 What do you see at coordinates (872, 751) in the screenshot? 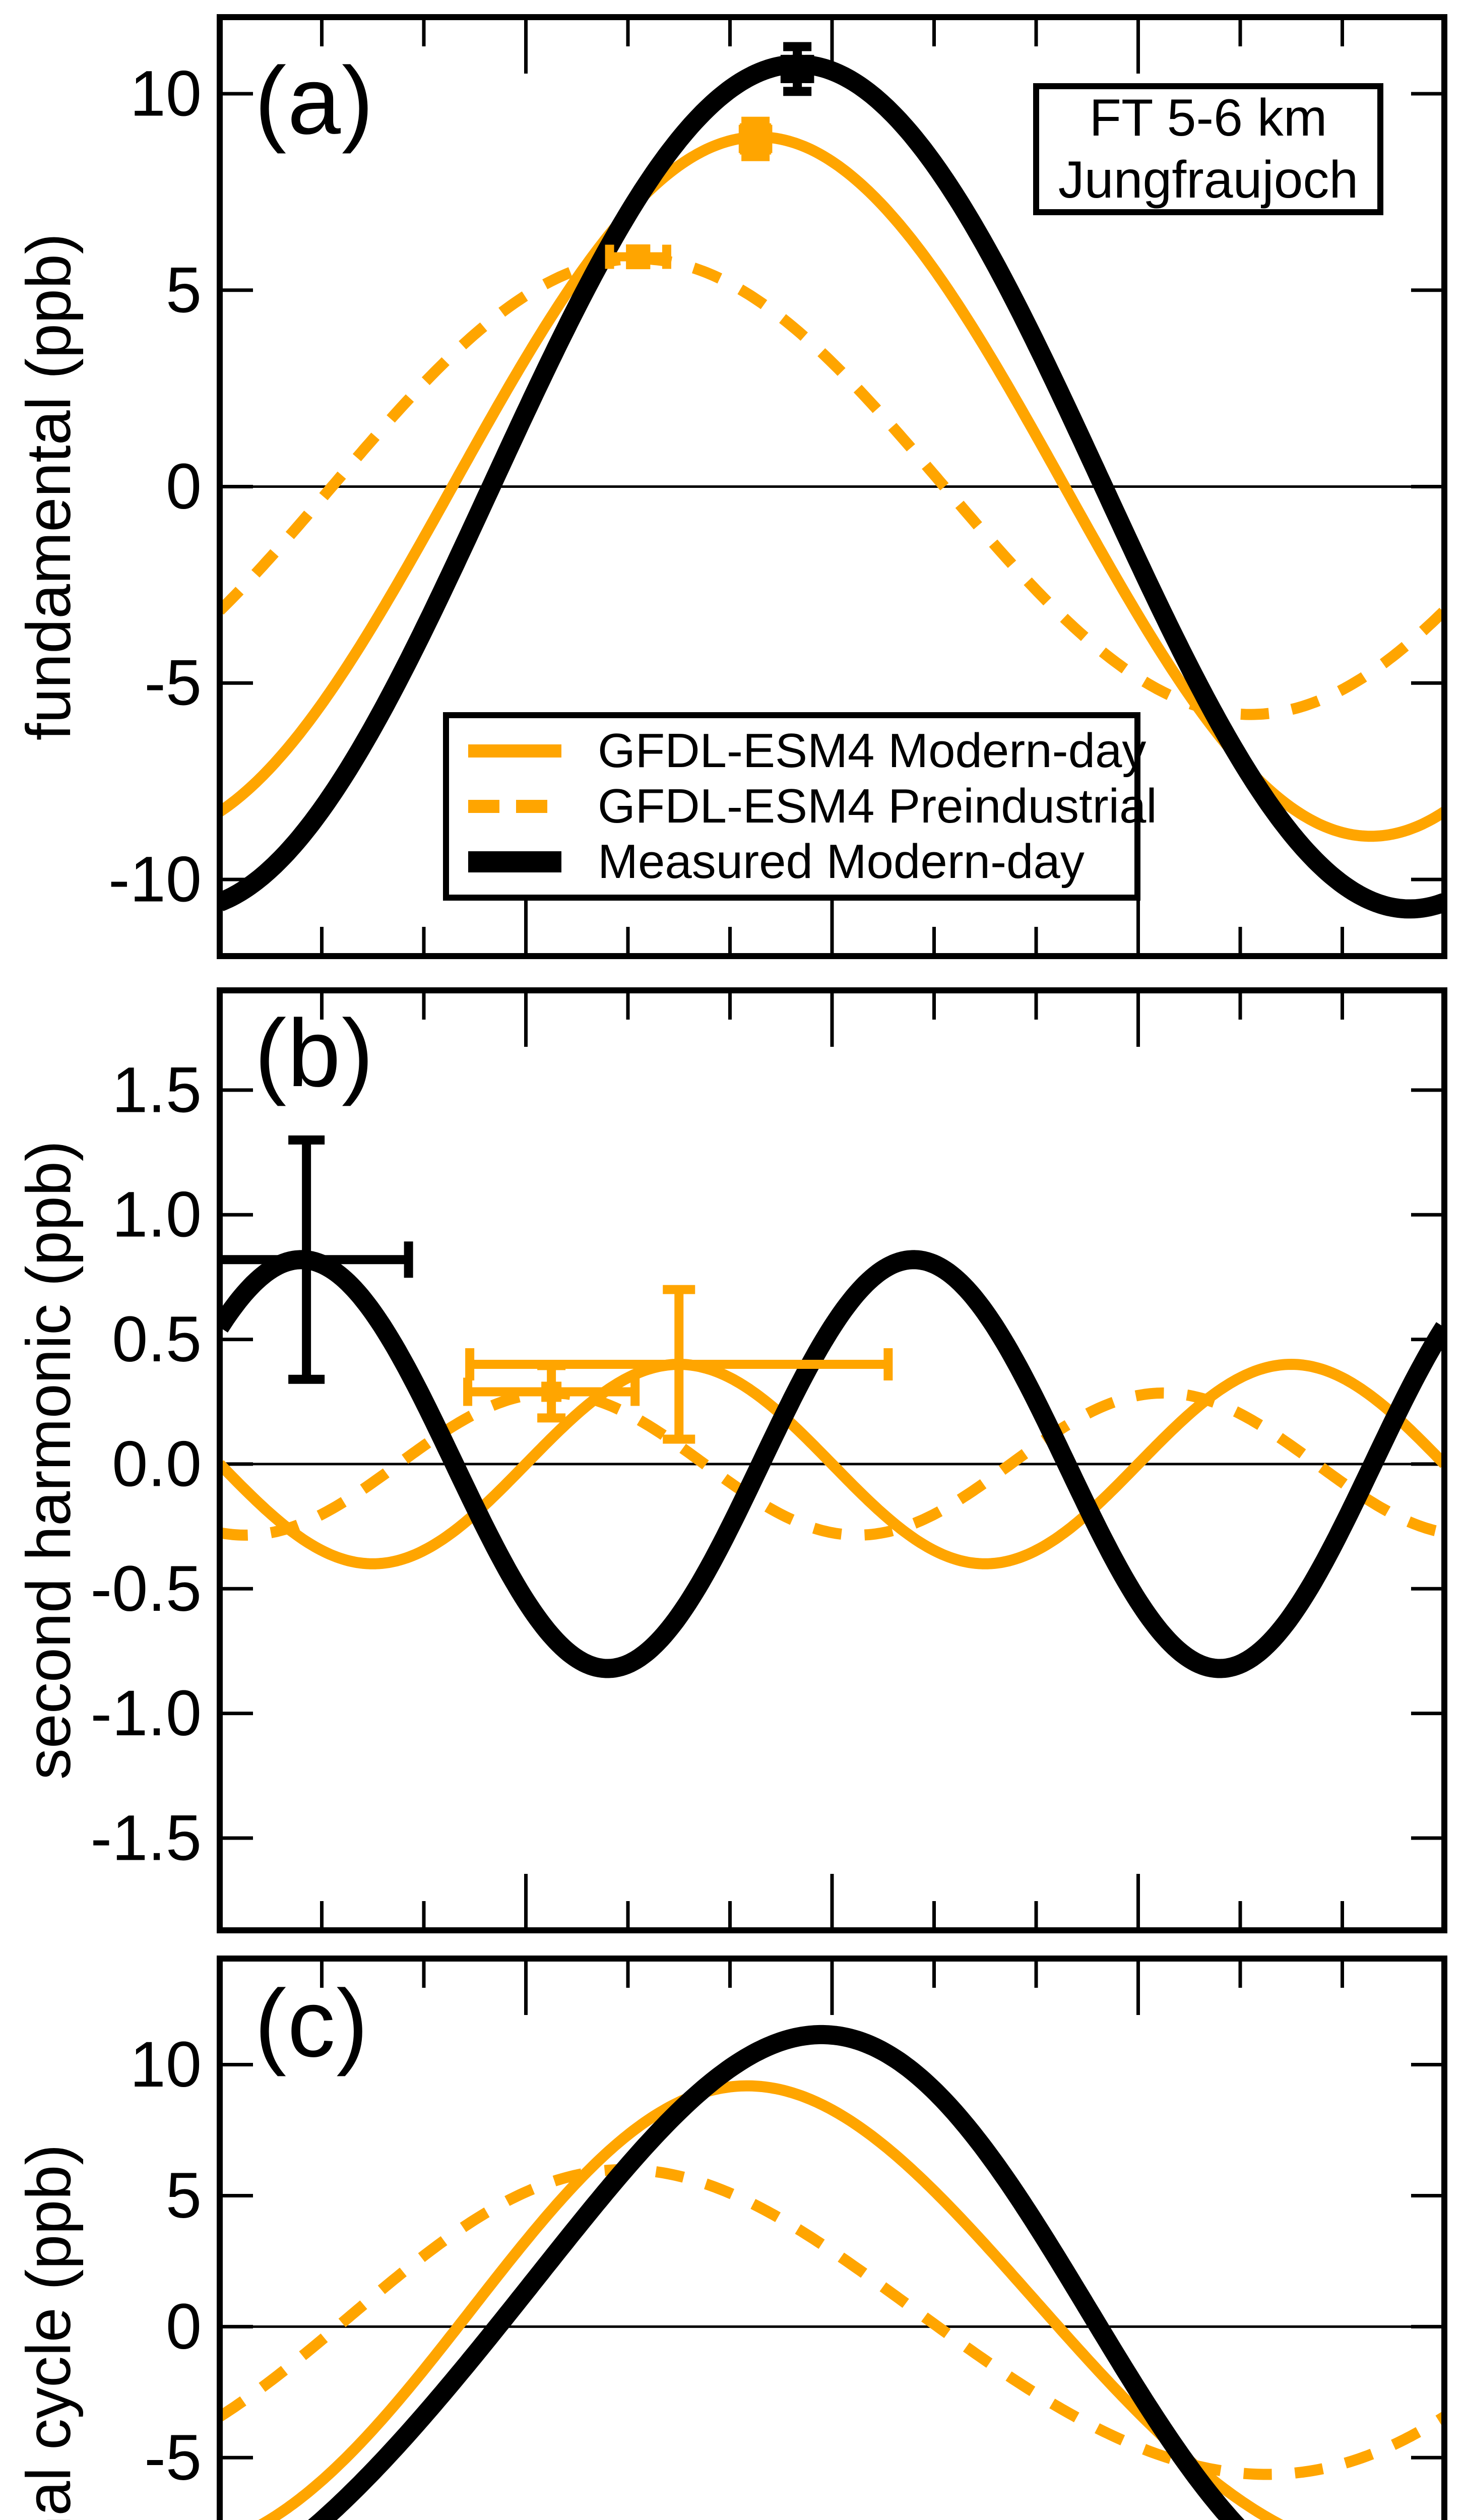
I see `legend-label-modern: GFDL-ESM4 Modern-day` at bounding box center [872, 751].